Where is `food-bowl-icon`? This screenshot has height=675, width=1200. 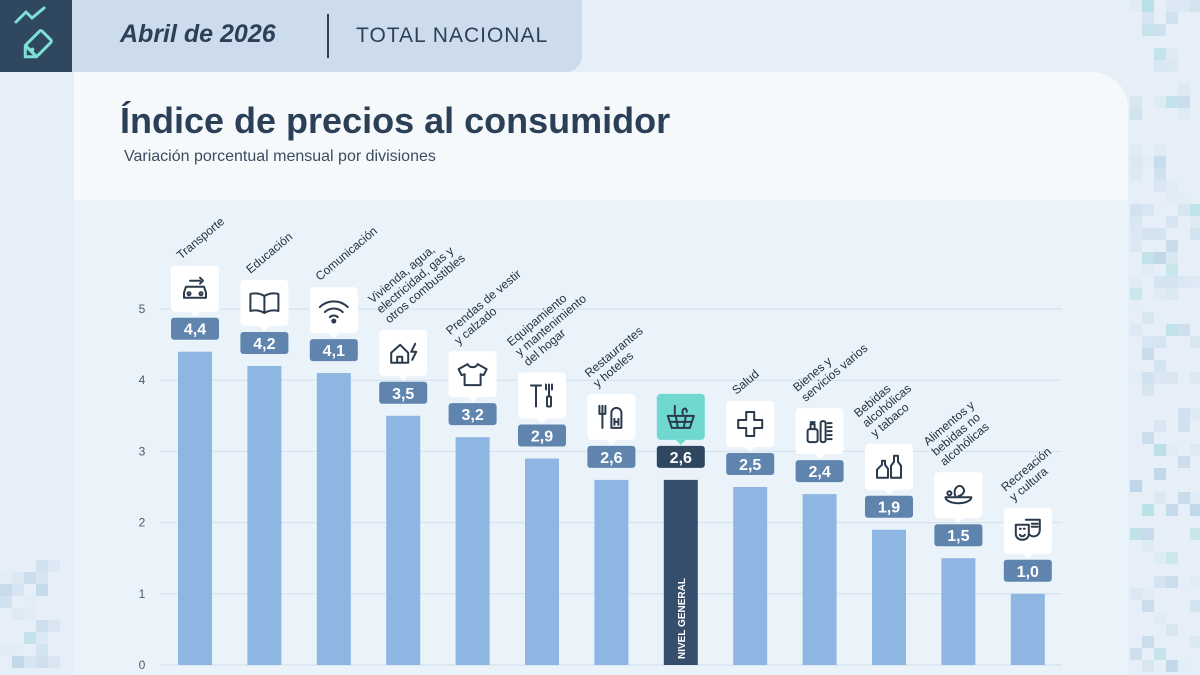
food-bowl-icon is located at coordinates (958, 494).